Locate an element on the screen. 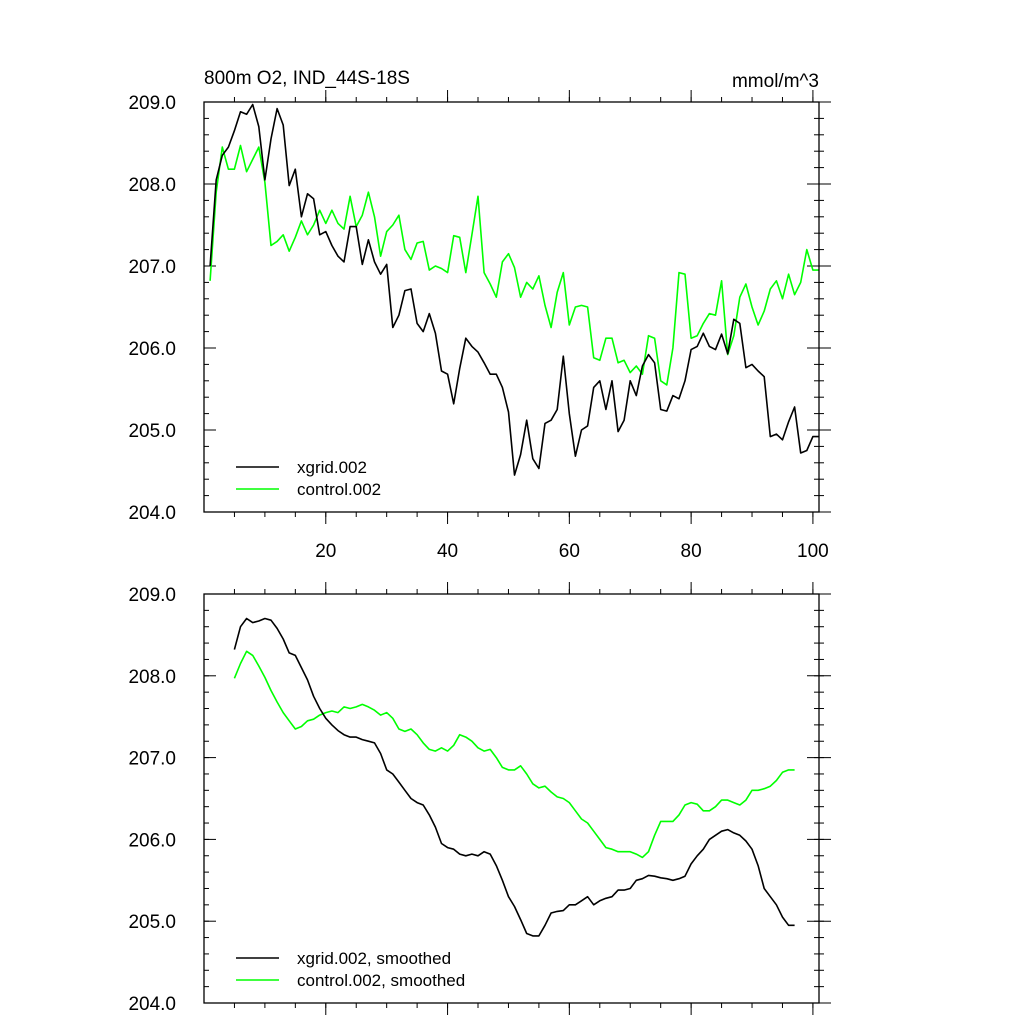 The image size is (1024, 1024). series-line-control-002-smoothed is located at coordinates (514, 754).